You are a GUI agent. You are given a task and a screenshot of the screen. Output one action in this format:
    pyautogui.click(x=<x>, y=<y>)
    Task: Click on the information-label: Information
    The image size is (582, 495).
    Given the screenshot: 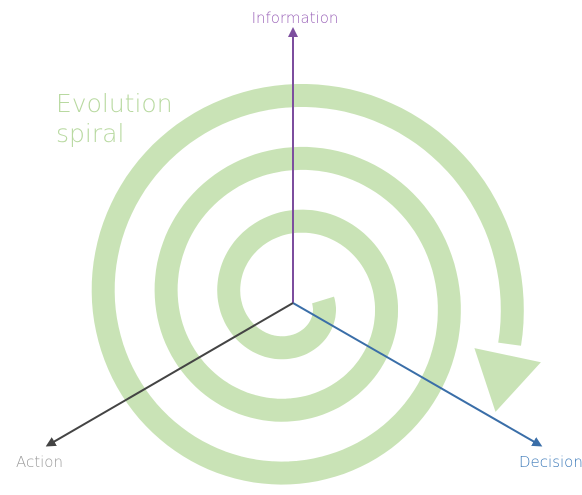 What is the action you would take?
    pyautogui.click(x=295, y=18)
    